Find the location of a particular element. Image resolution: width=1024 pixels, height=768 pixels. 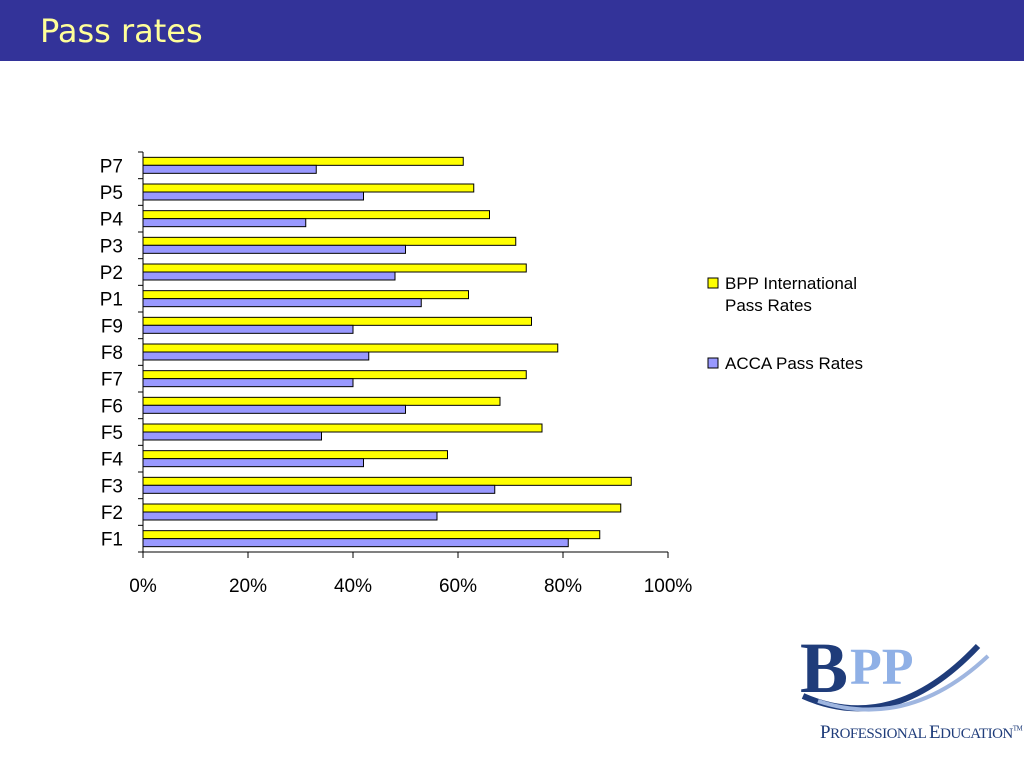

y-tick-label: P4 is located at coordinates (112, 220).